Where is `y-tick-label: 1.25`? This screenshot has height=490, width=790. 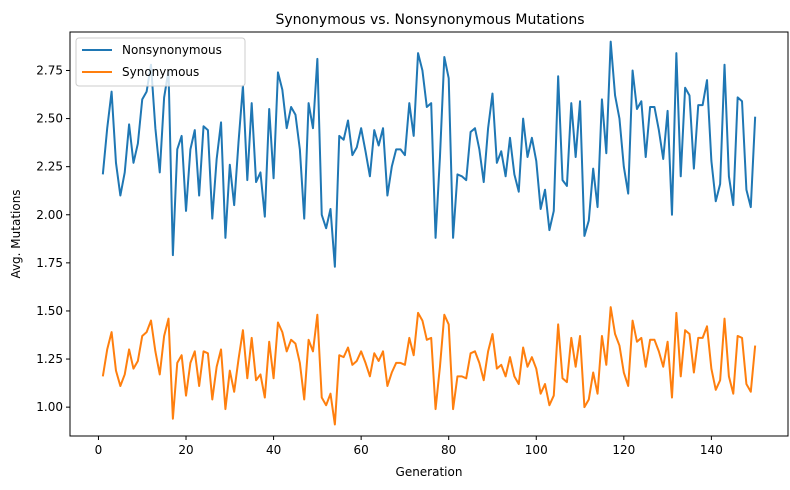
y-tick-label: 1.25 is located at coordinates (49, 359).